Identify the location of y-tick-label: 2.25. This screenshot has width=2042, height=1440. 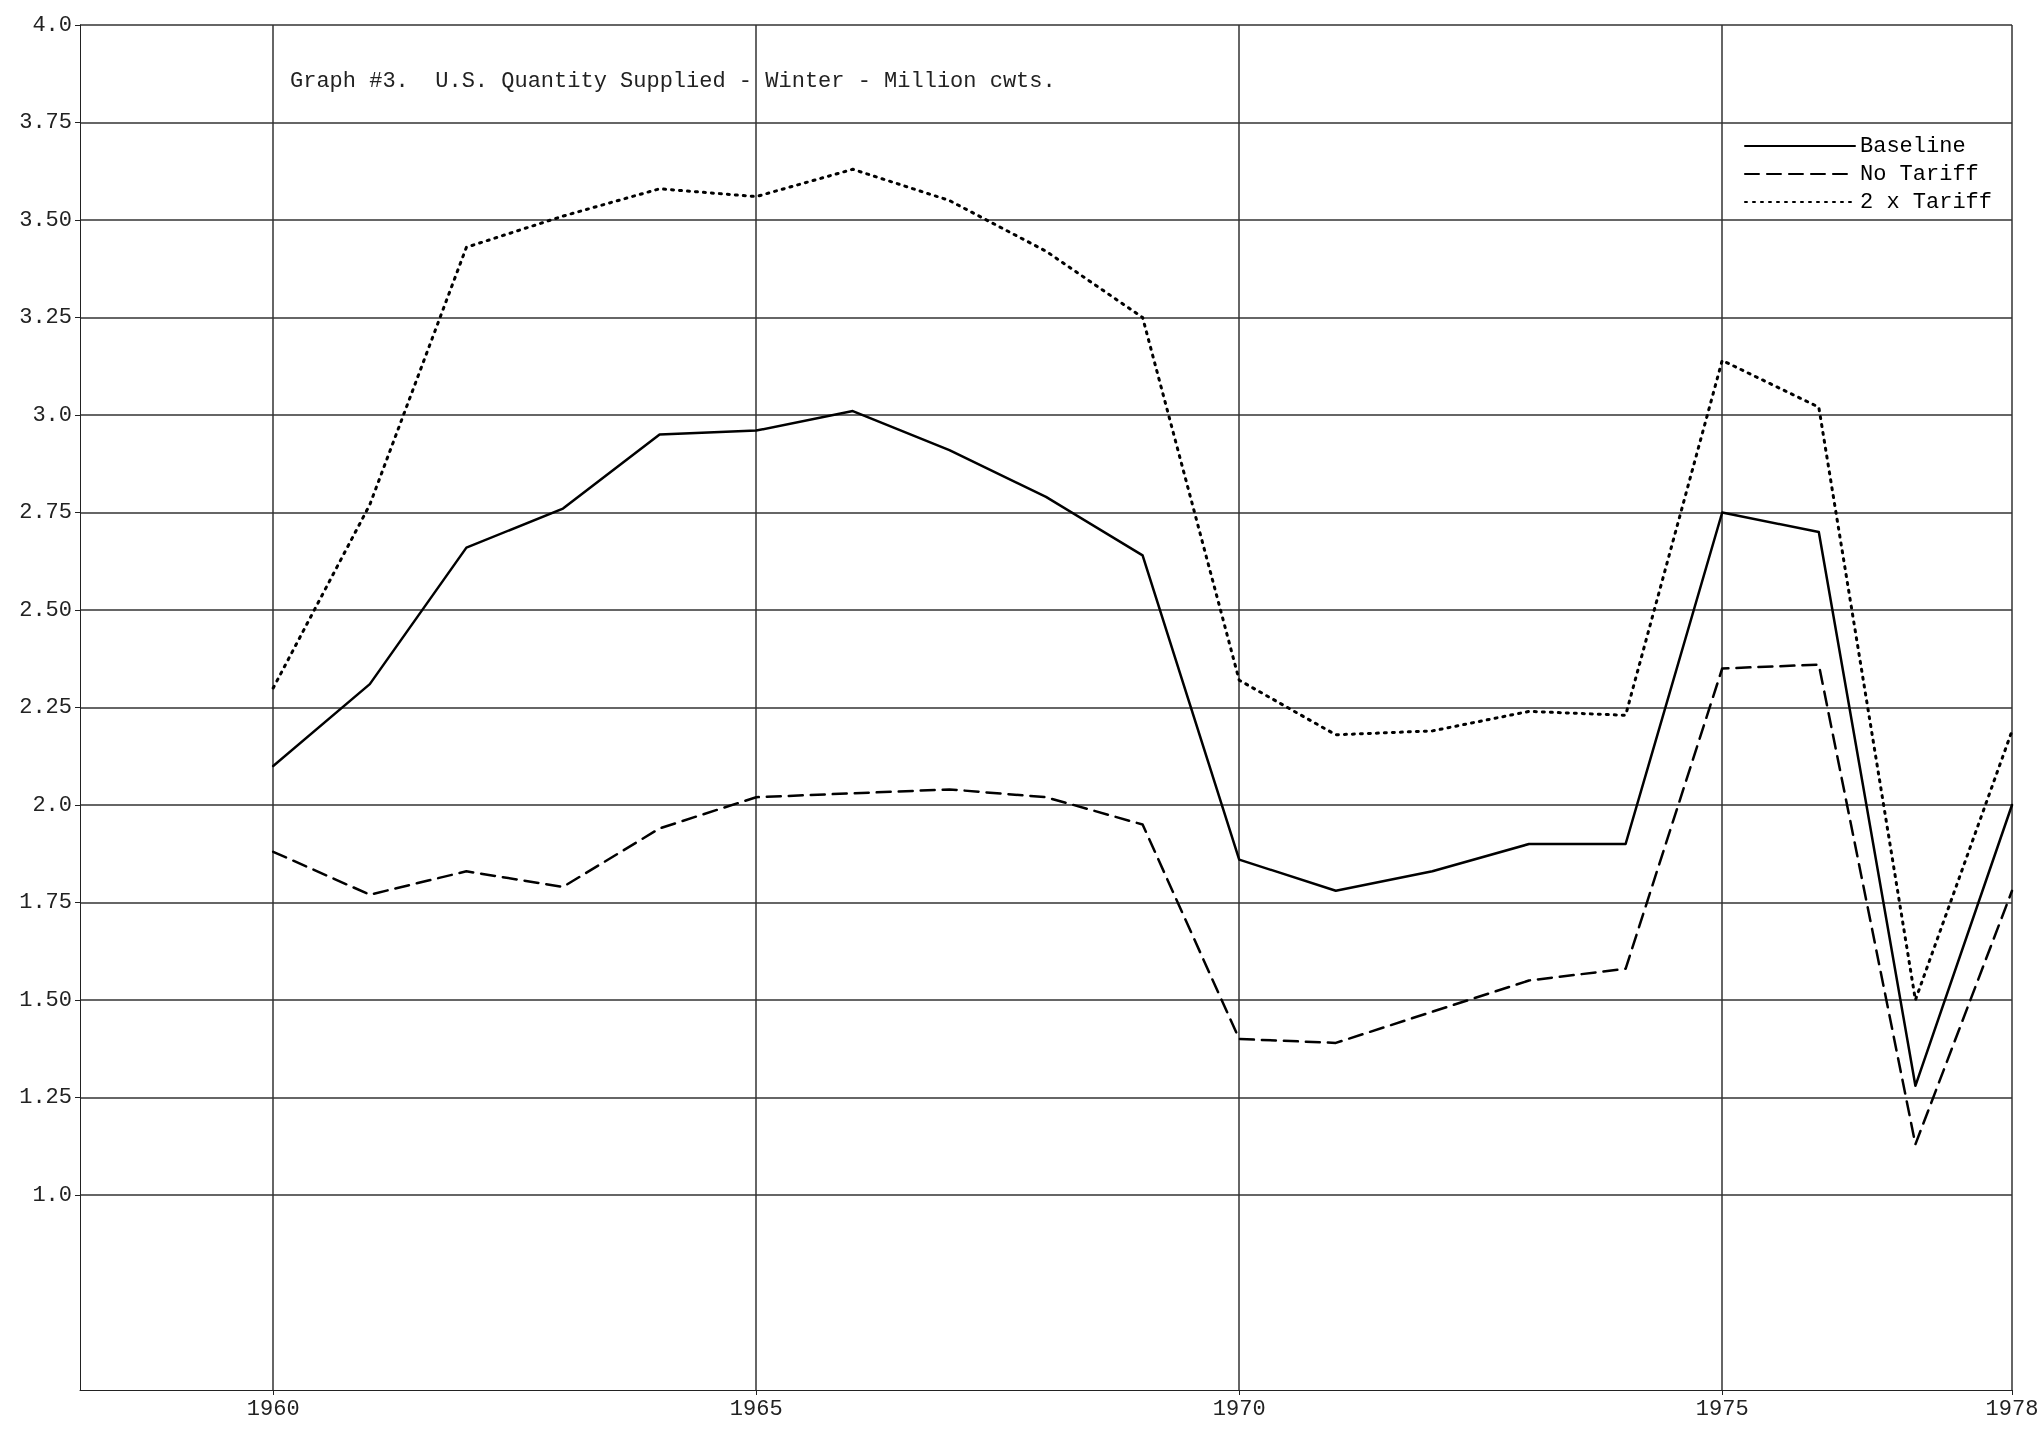
(45, 707).